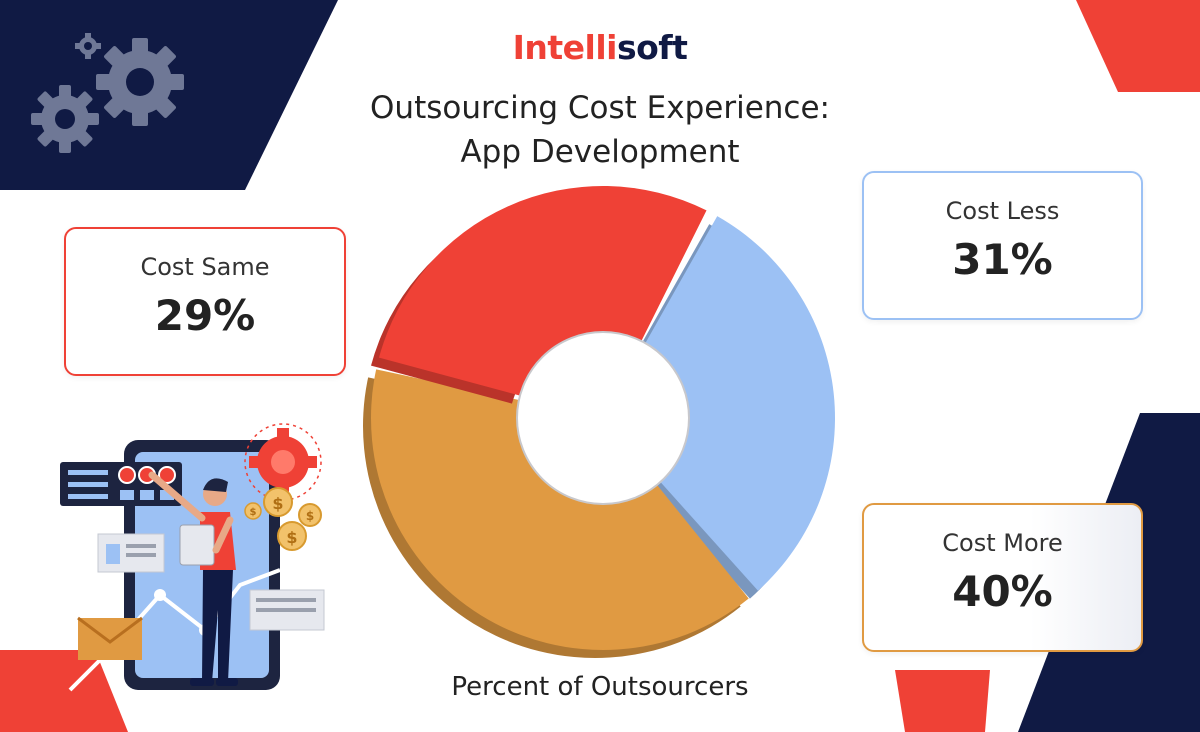 Image resolution: width=1200 pixels, height=732 pixels. I want to click on coin-icon: $ $ $ $, so click(283, 519).